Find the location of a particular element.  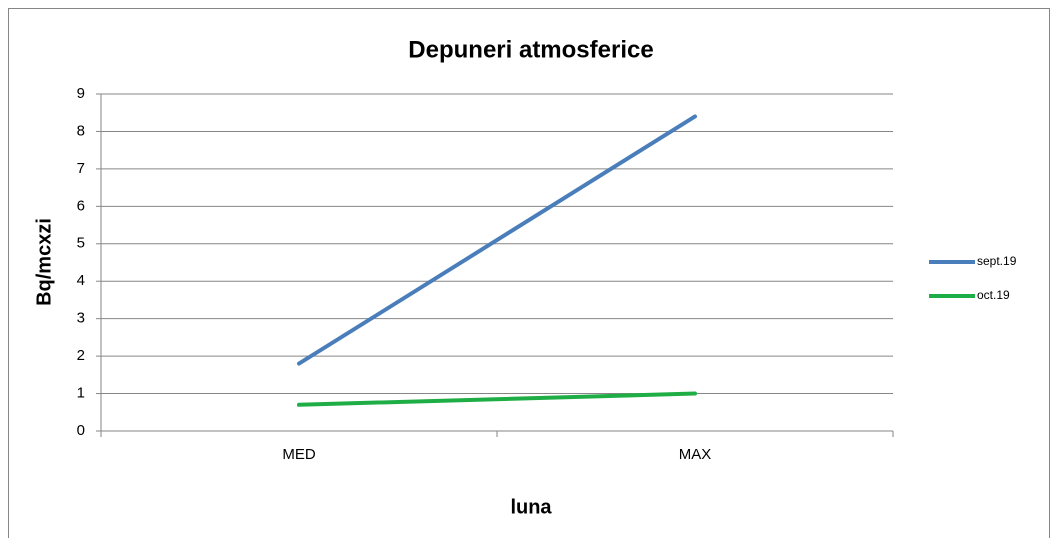

y-tick-label: 6 is located at coordinates (81, 205).